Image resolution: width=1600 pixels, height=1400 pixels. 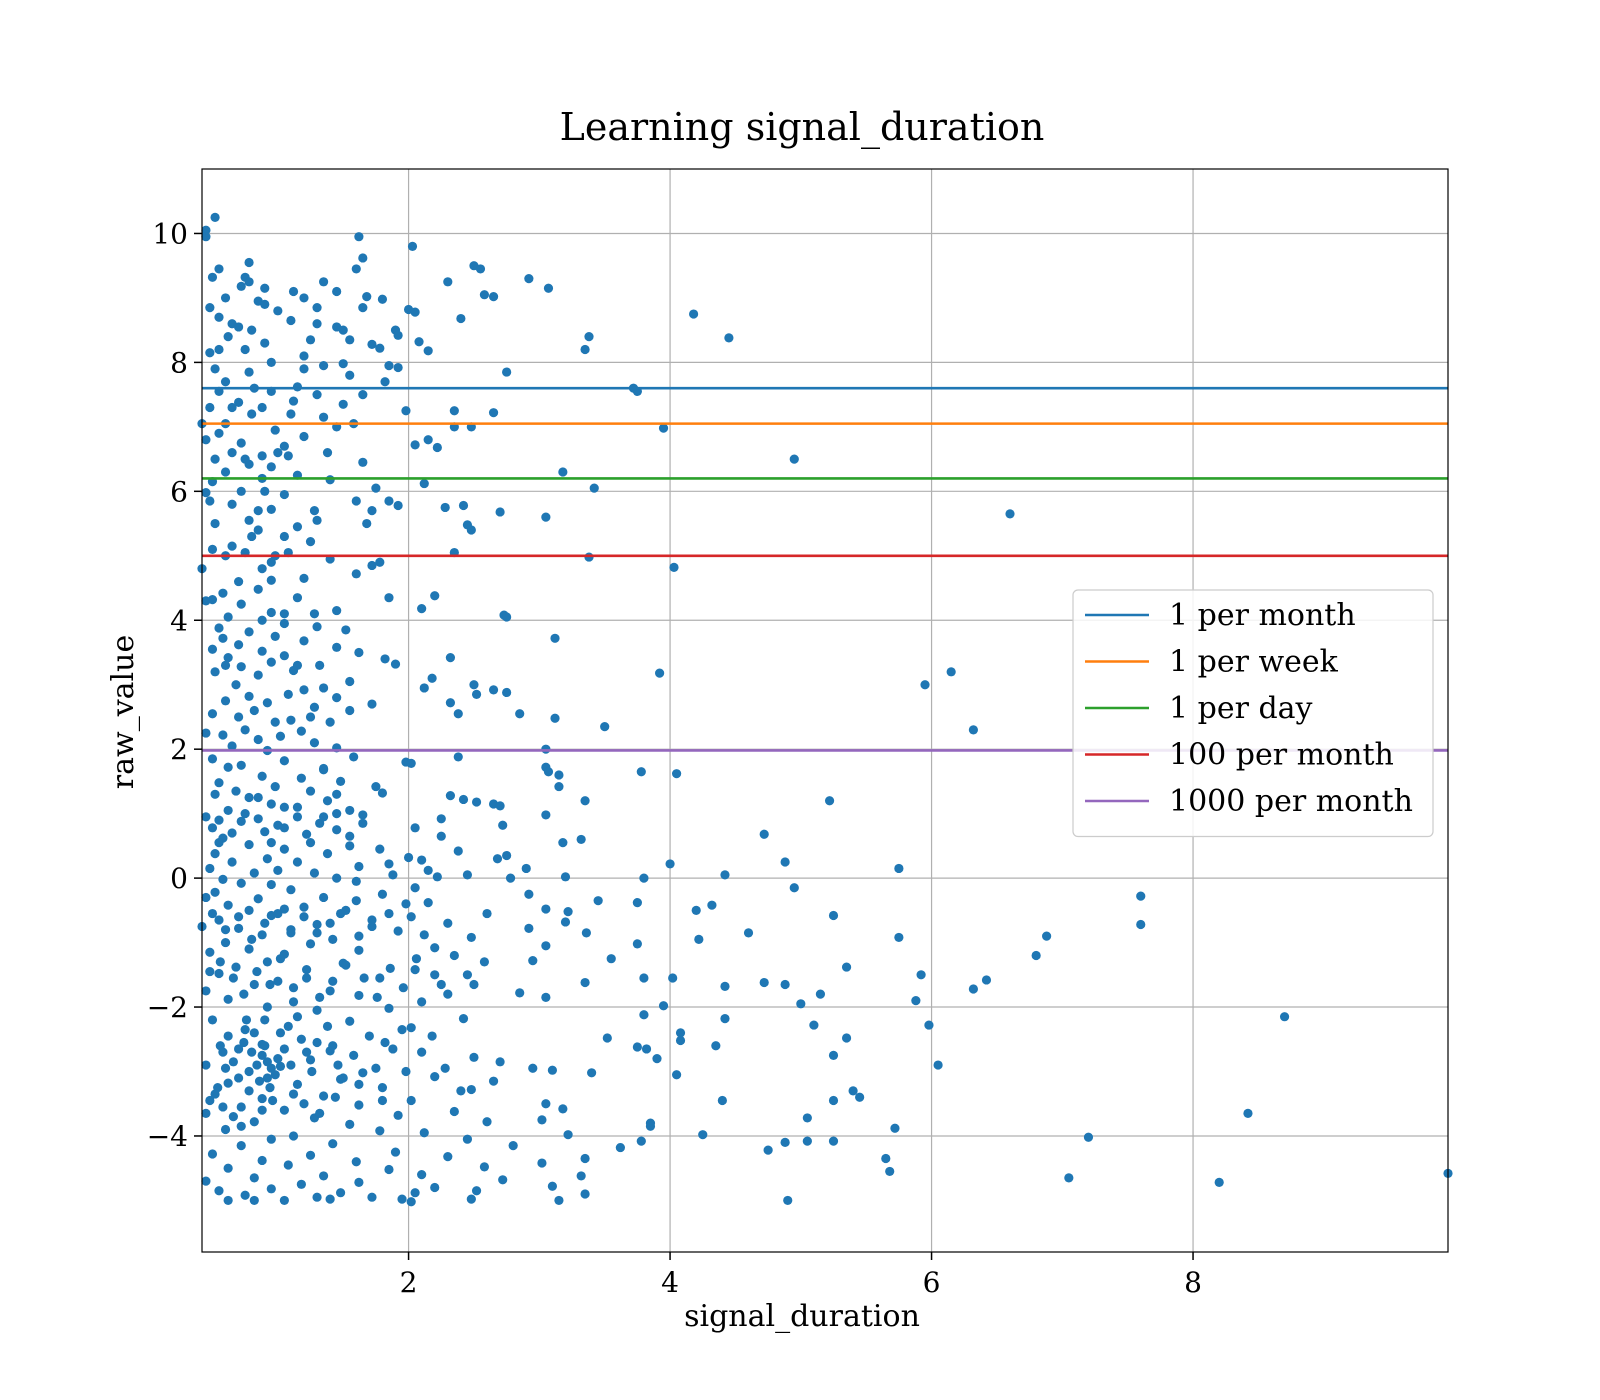 What do you see at coordinates (1291, 801) in the screenshot?
I see `legend-label: 1000 per month` at bounding box center [1291, 801].